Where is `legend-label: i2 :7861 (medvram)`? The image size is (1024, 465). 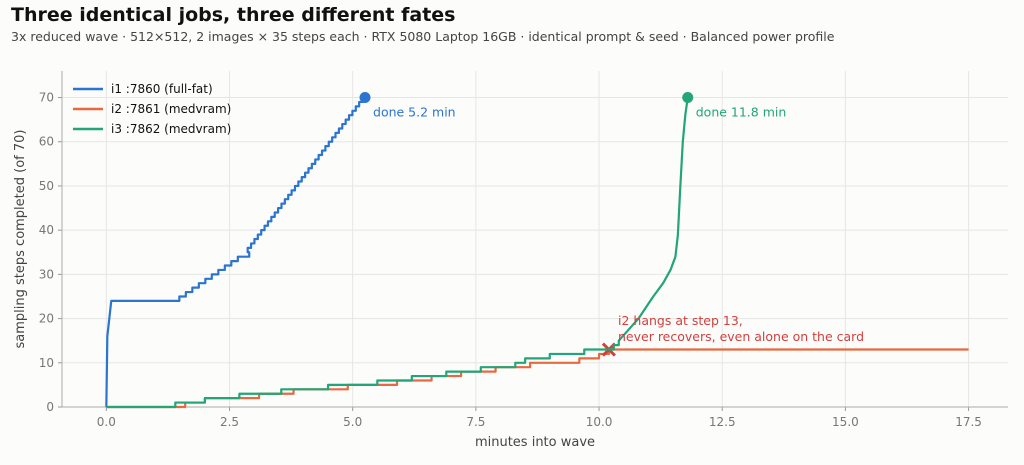 legend-label: i2 :7861 (medvram) is located at coordinates (171, 109).